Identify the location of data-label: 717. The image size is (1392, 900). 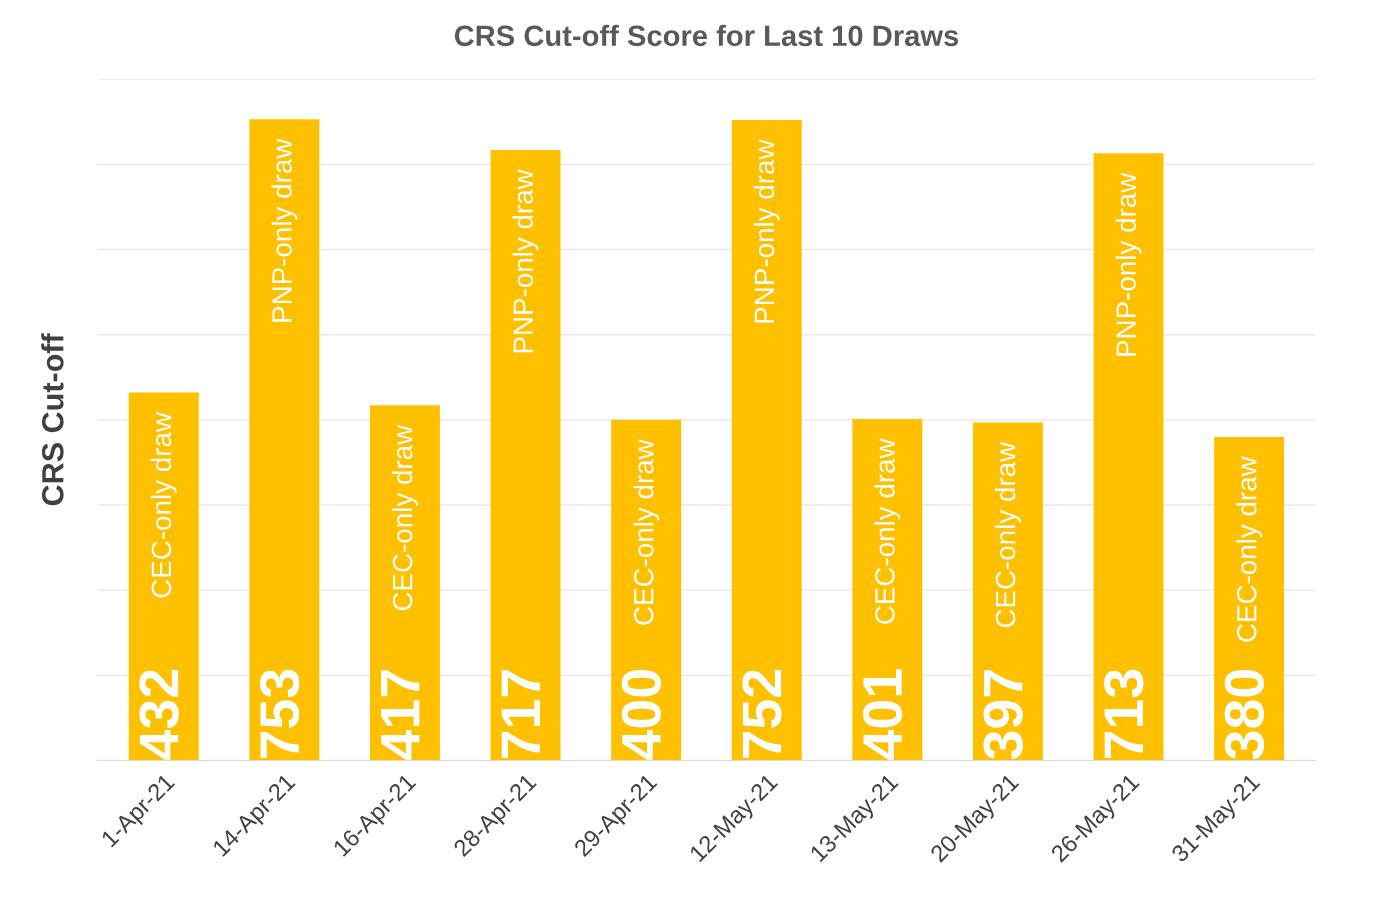
(520, 714).